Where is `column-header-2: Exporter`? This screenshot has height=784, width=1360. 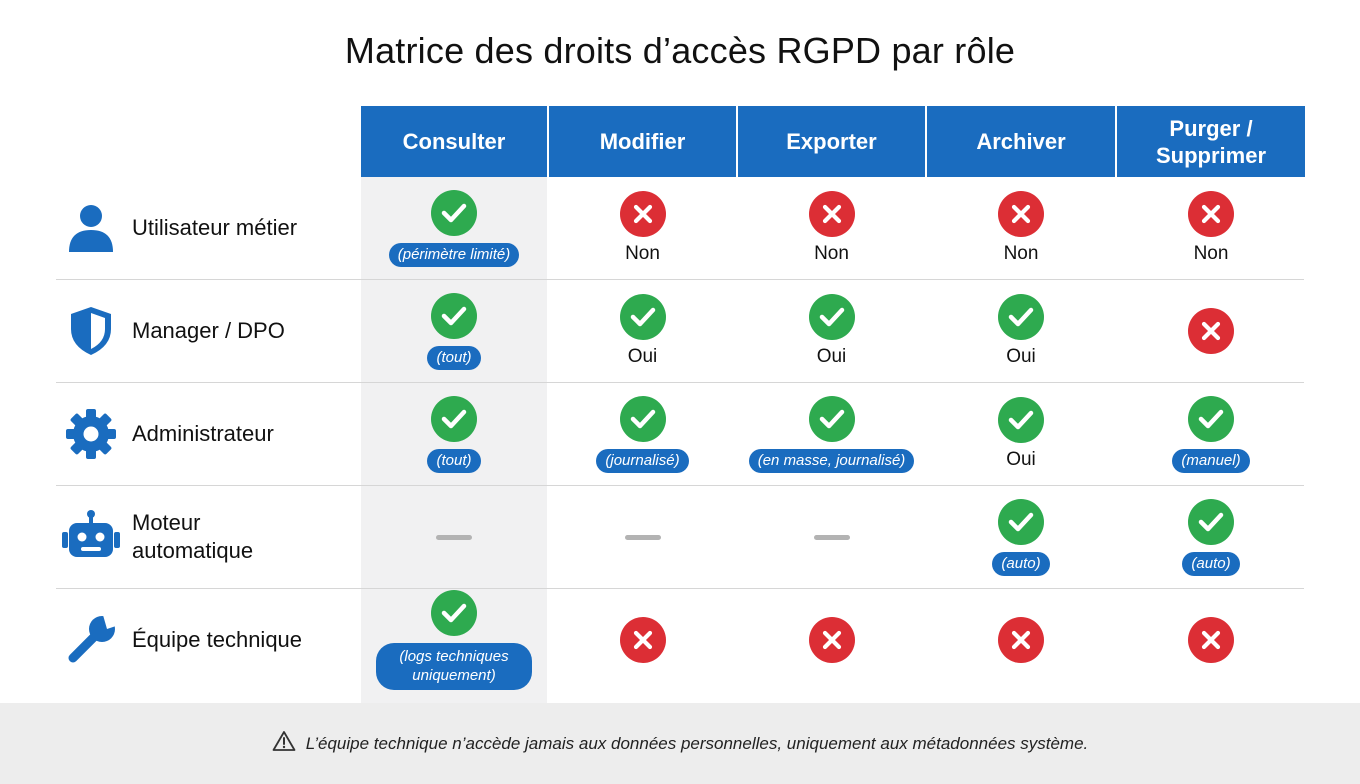 column-header-2: Exporter is located at coordinates (831, 141).